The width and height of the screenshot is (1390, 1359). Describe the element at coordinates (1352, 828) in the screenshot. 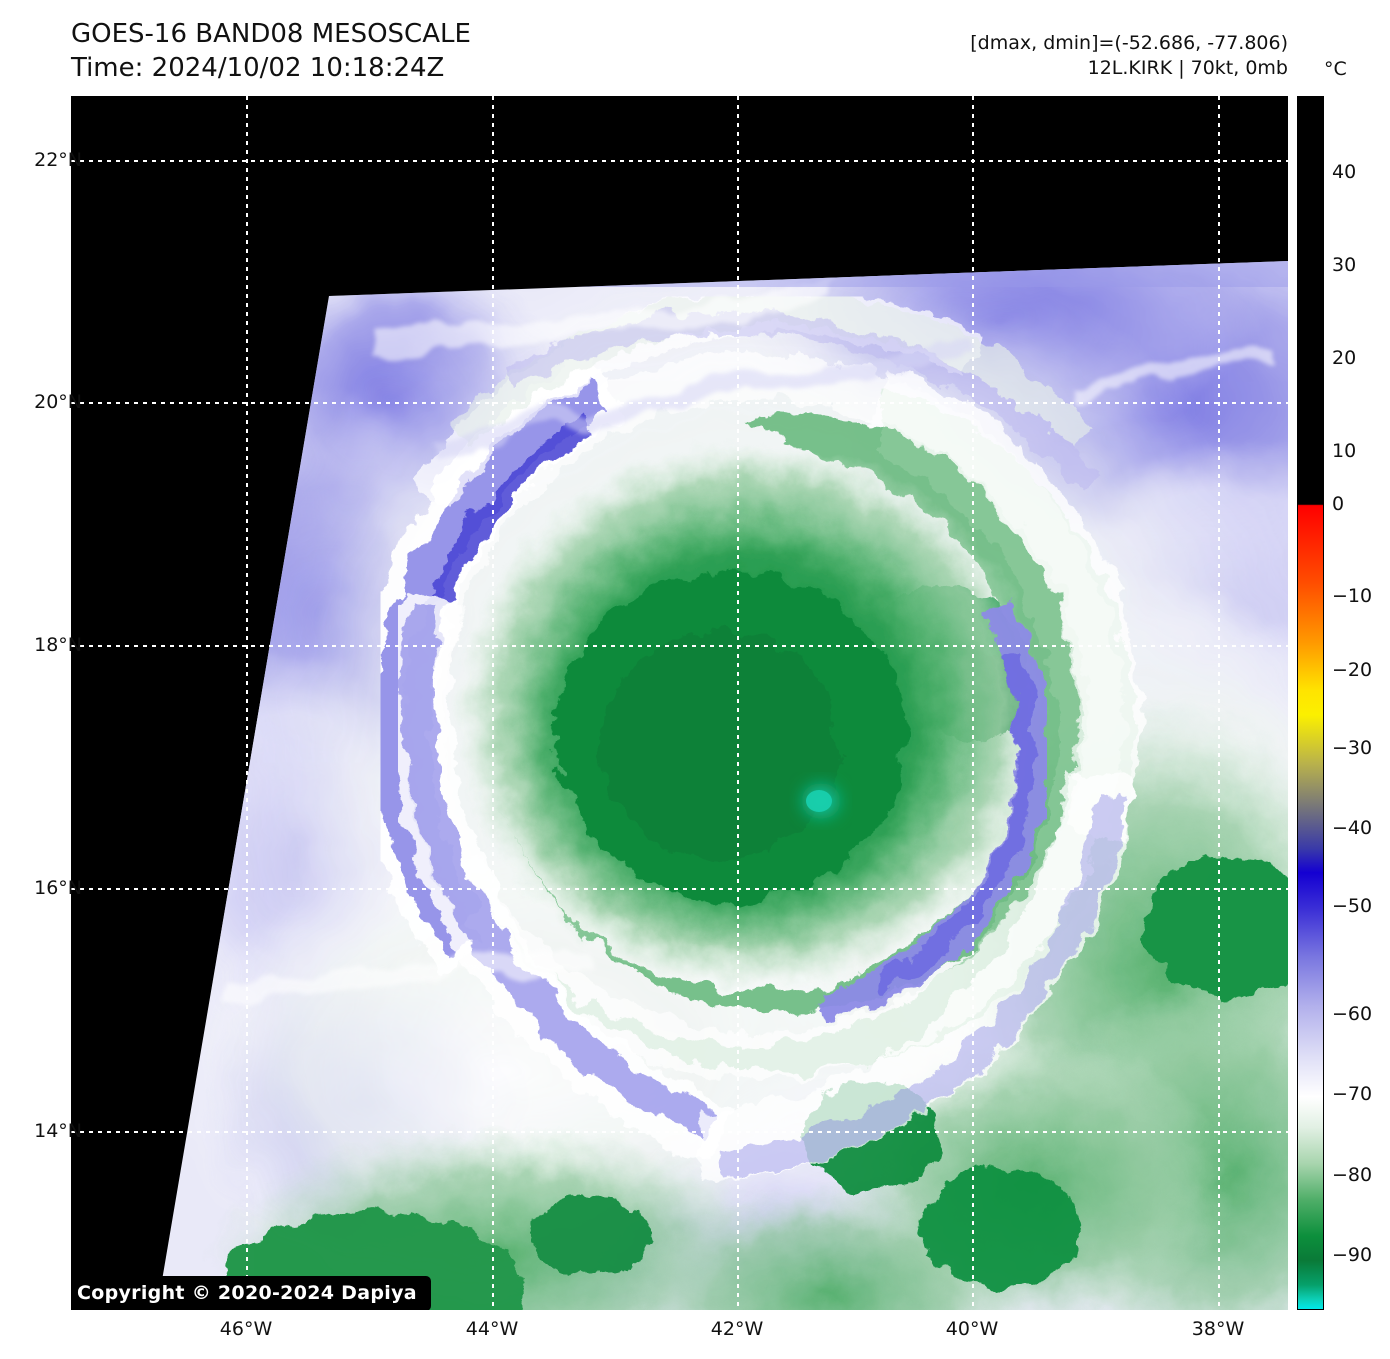

I see `colorbar-tick-neg40: −40` at that location.